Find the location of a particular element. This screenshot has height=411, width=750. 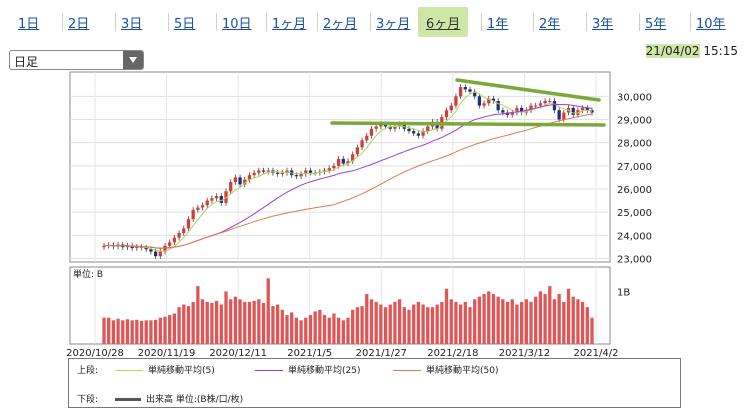

tab-8: 6ヶ月 is located at coordinates (443, 24).